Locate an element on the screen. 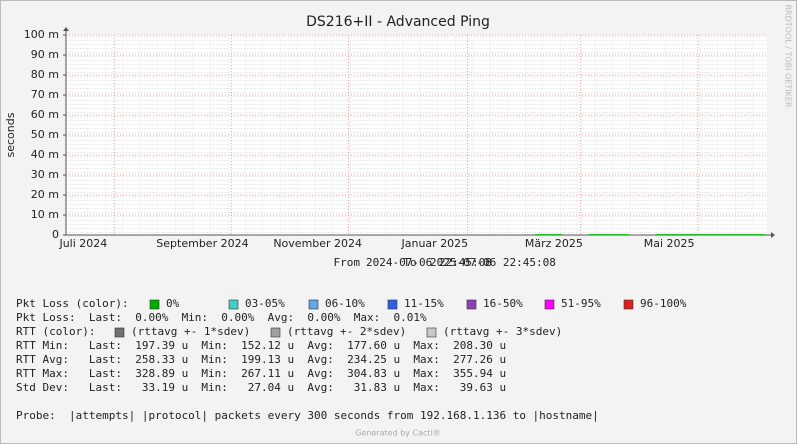  y-tick-label: 100 m is located at coordinates (41, 34).